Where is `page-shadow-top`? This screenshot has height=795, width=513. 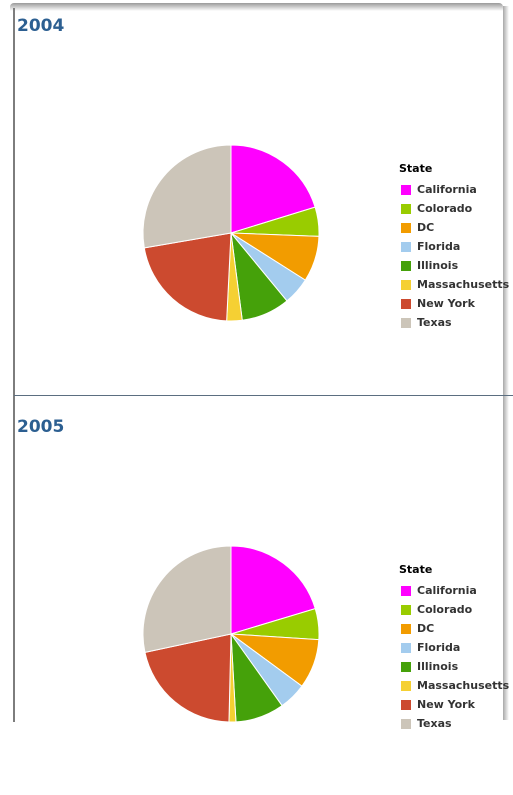 page-shadow-top is located at coordinates (256, 7).